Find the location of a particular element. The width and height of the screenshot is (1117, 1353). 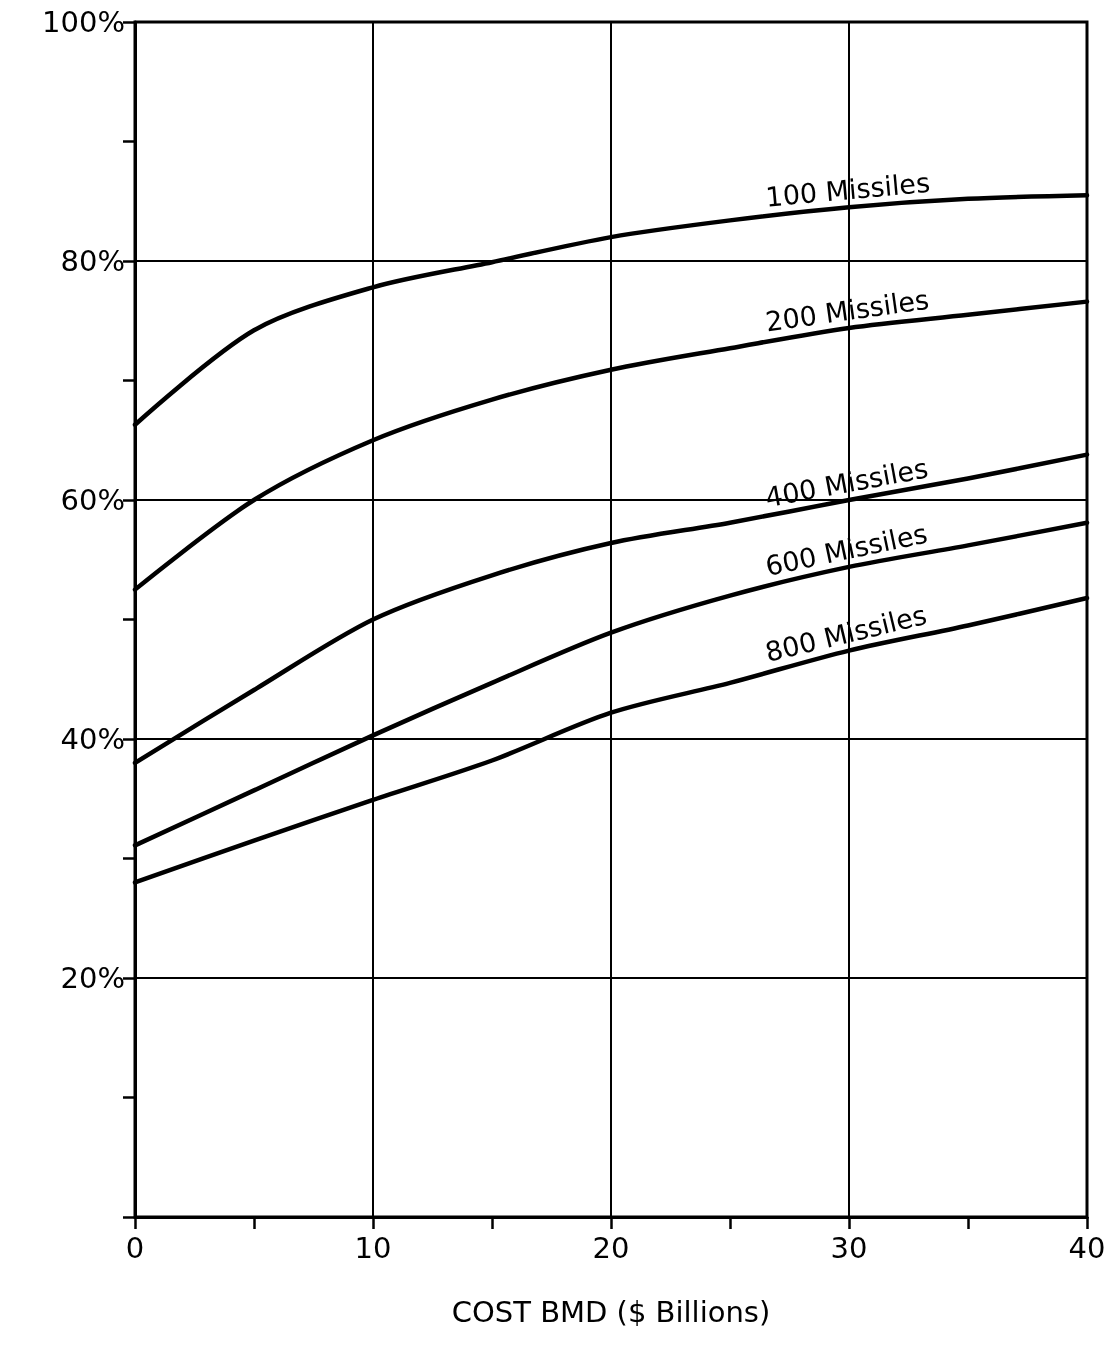

x-tick-label: 10 is located at coordinates (373, 1247).